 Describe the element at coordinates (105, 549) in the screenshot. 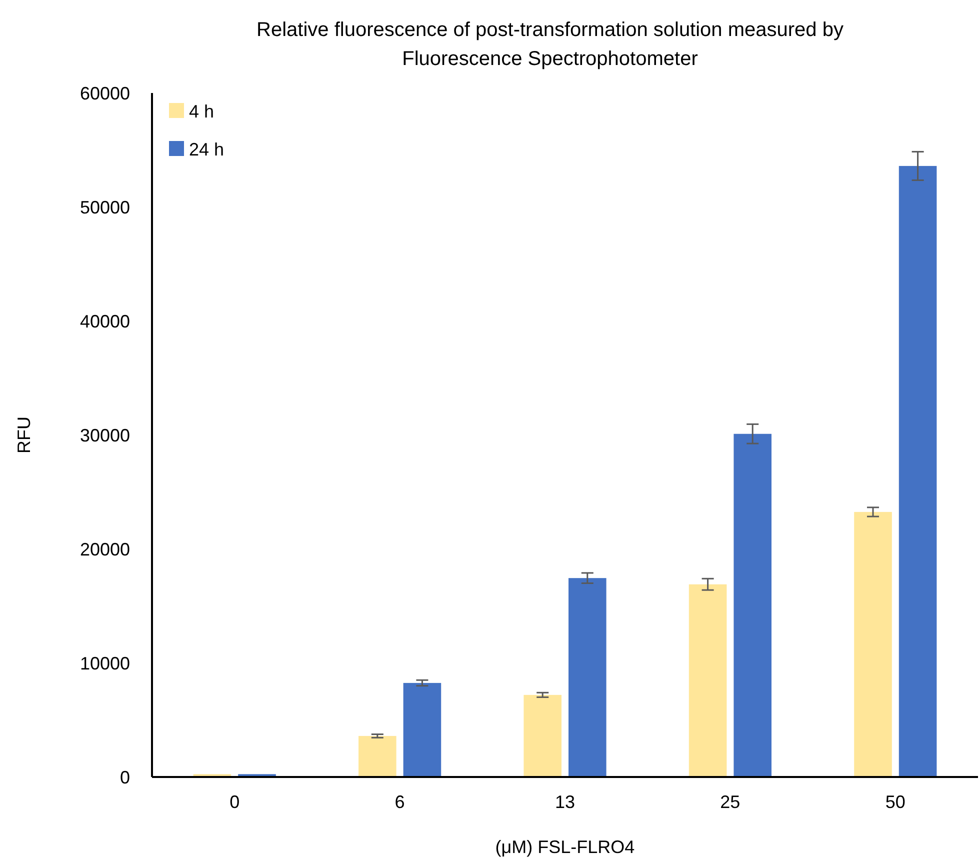

I see `y-tick-label: 20000` at that location.